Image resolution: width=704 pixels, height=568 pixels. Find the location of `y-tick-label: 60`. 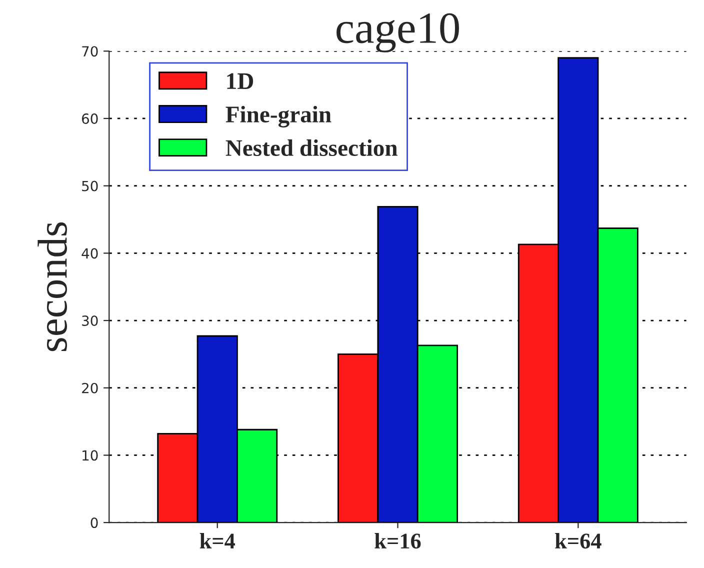

y-tick-label: 60 is located at coordinates (90, 118).